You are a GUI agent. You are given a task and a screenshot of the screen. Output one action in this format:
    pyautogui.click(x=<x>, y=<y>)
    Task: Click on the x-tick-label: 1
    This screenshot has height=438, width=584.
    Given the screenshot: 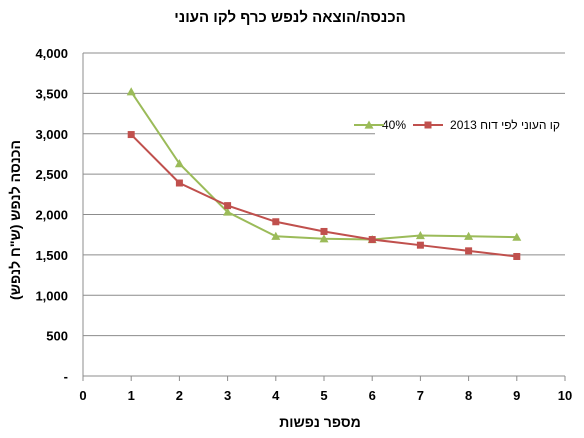 What is the action you would take?
    pyautogui.click(x=131, y=395)
    